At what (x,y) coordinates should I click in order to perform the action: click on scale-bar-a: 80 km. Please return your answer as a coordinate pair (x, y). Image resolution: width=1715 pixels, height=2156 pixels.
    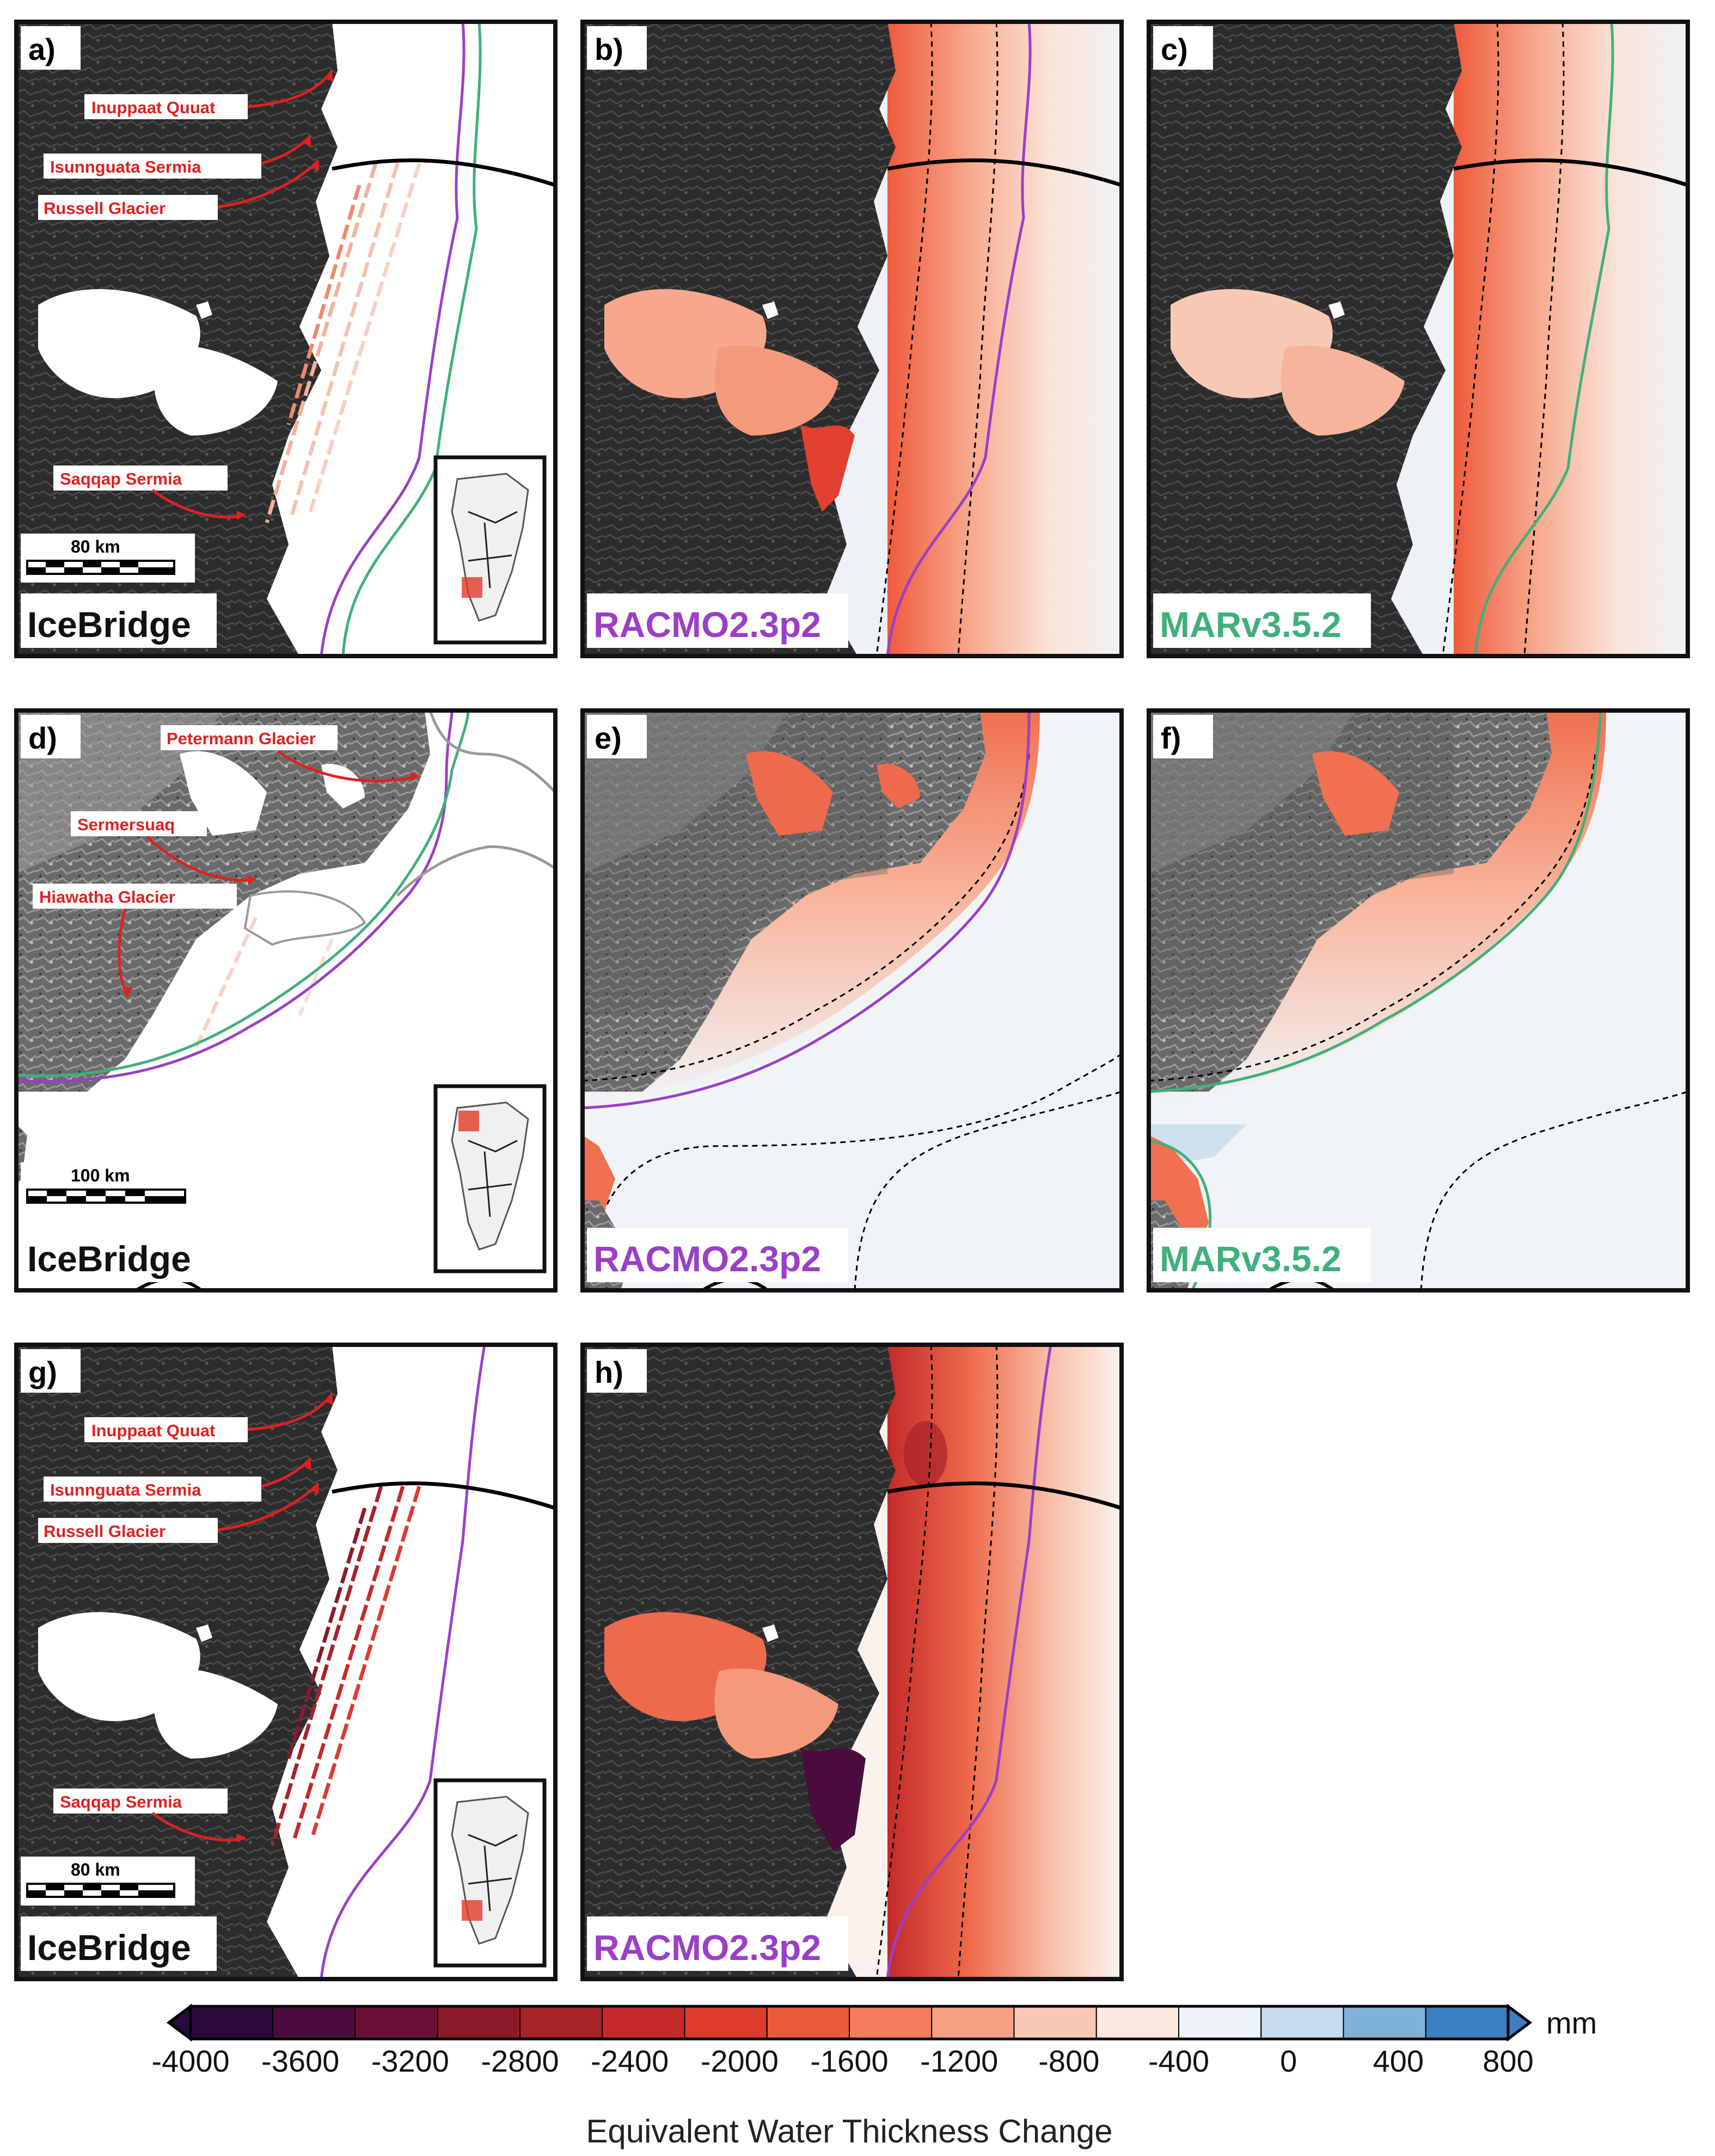
    Looking at the image, I should click on (108, 558).